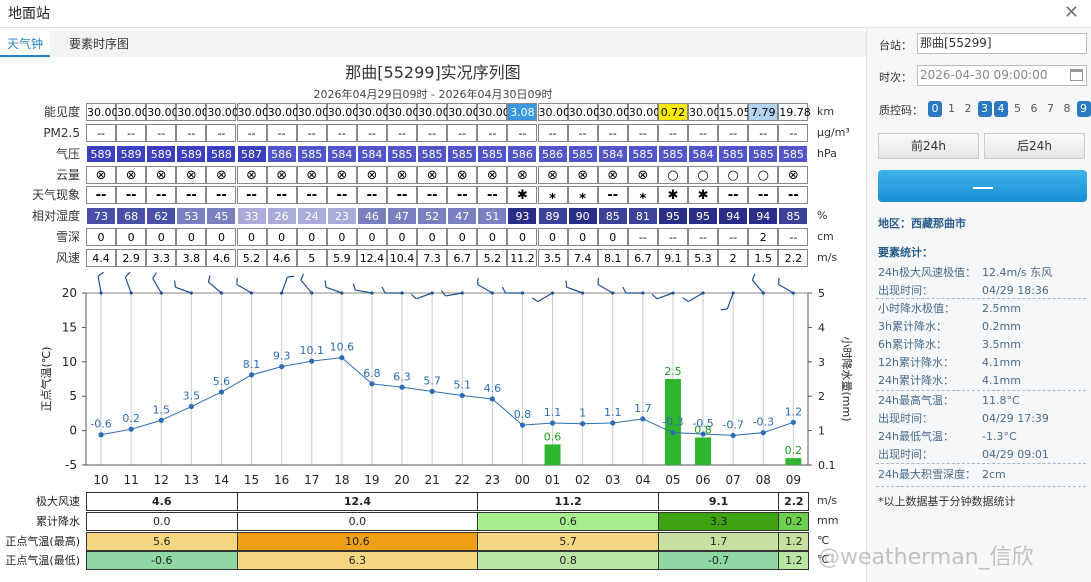  What do you see at coordinates (927, 474) in the screenshot?
I see `stat-key: 24h最大积雪深度：` at bounding box center [927, 474].